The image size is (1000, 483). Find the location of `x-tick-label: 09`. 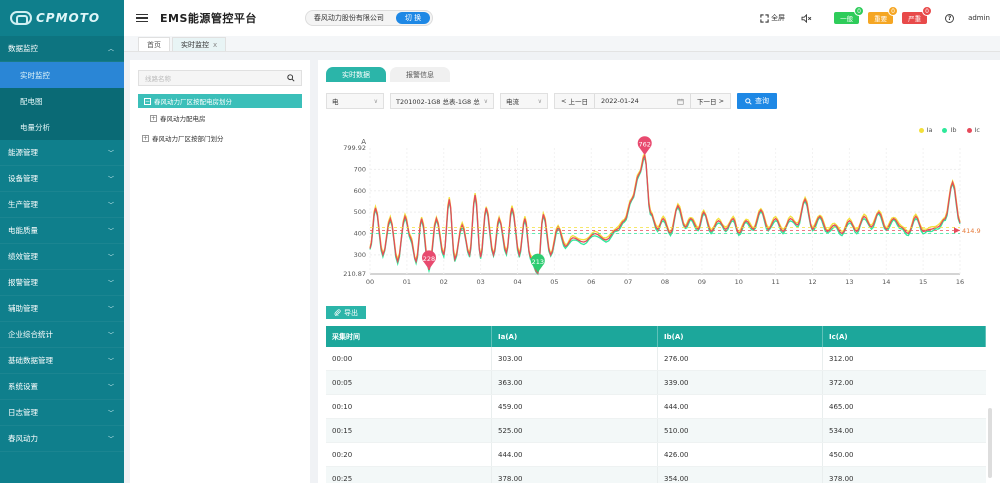

x-tick-label: 09 is located at coordinates (702, 282).